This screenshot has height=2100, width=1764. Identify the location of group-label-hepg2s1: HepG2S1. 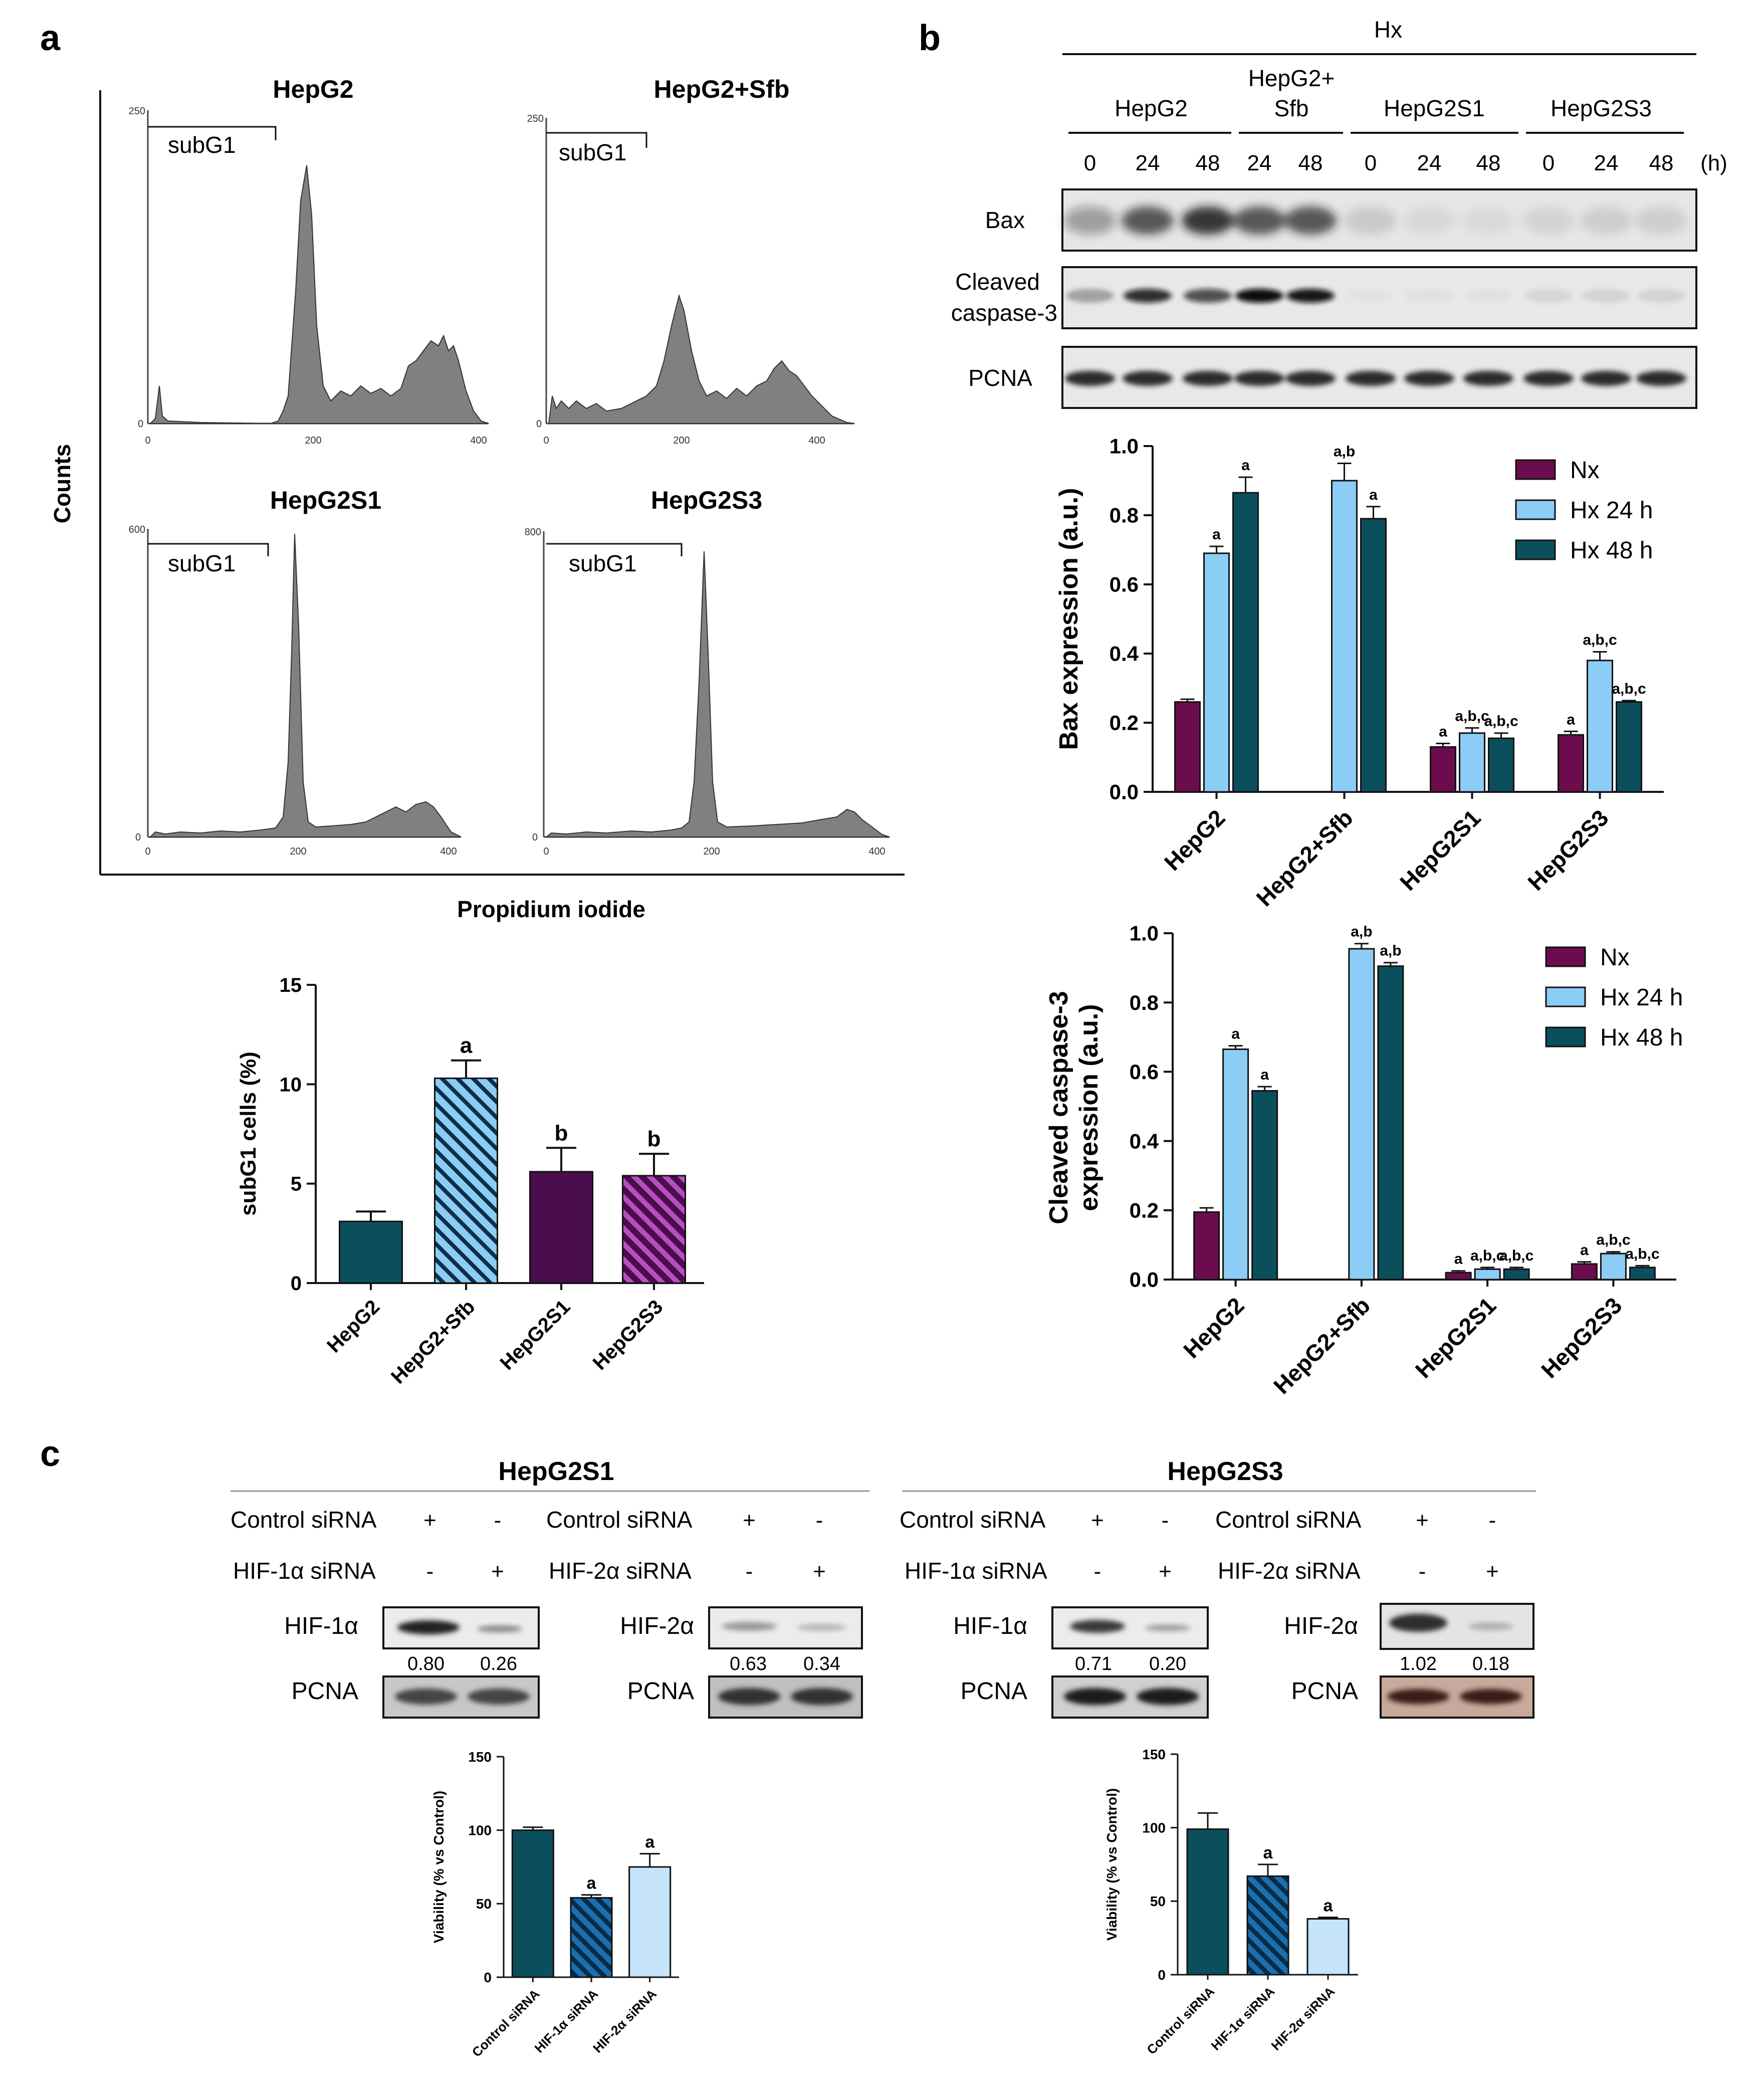
(1434, 108).